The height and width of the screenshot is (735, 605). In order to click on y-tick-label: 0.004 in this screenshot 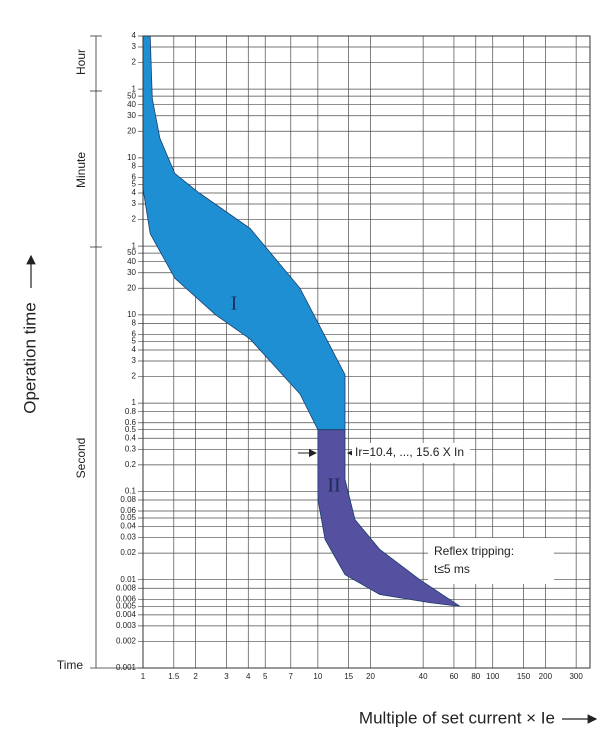, I will do `click(126, 614)`.